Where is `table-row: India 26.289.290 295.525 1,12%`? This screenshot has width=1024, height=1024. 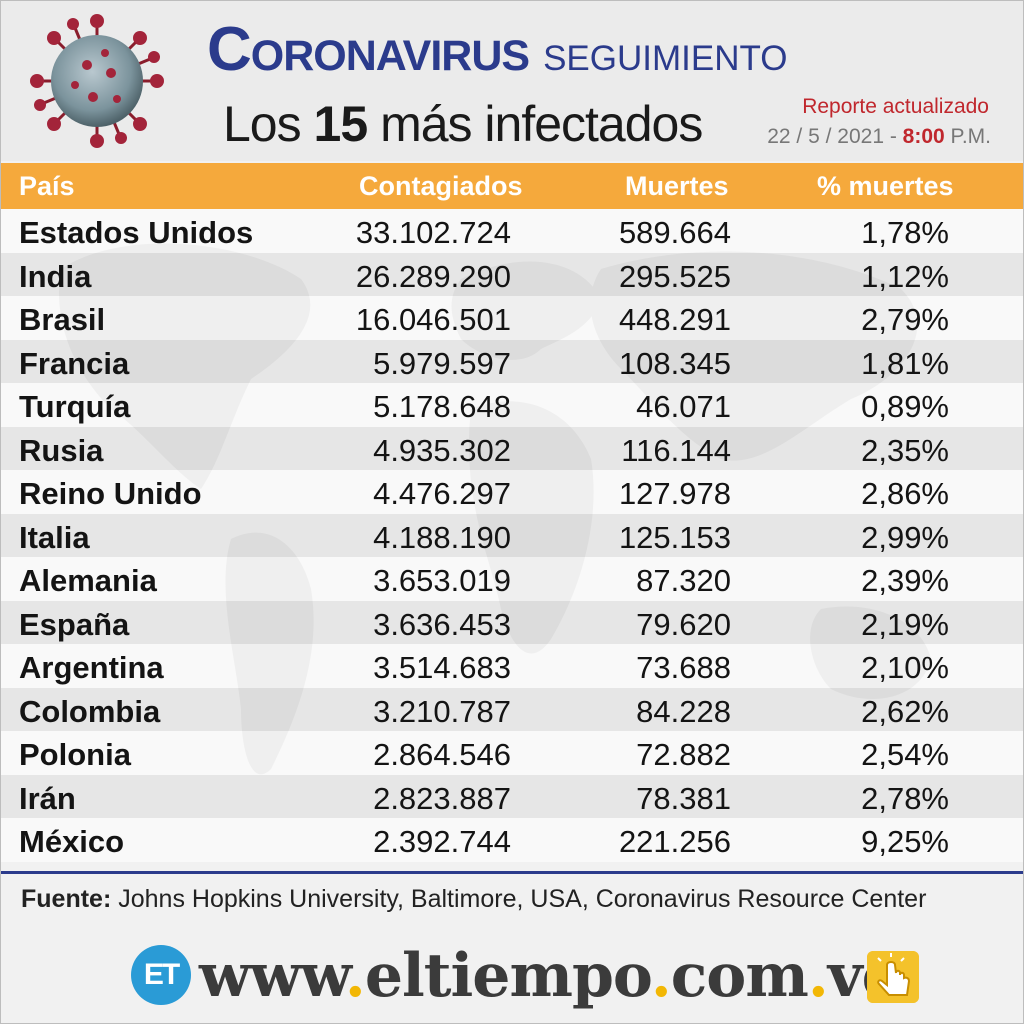 table-row: India 26.289.290 295.525 1,12% is located at coordinates (512, 274).